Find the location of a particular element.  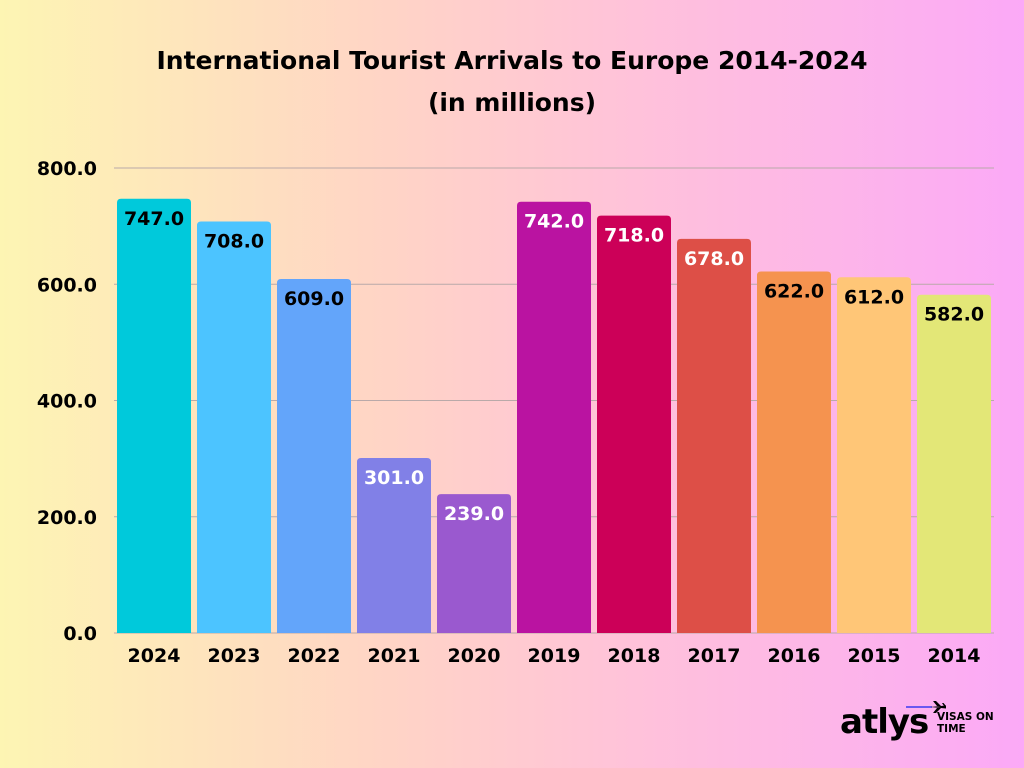

data-label: 678.0 is located at coordinates (714, 259).